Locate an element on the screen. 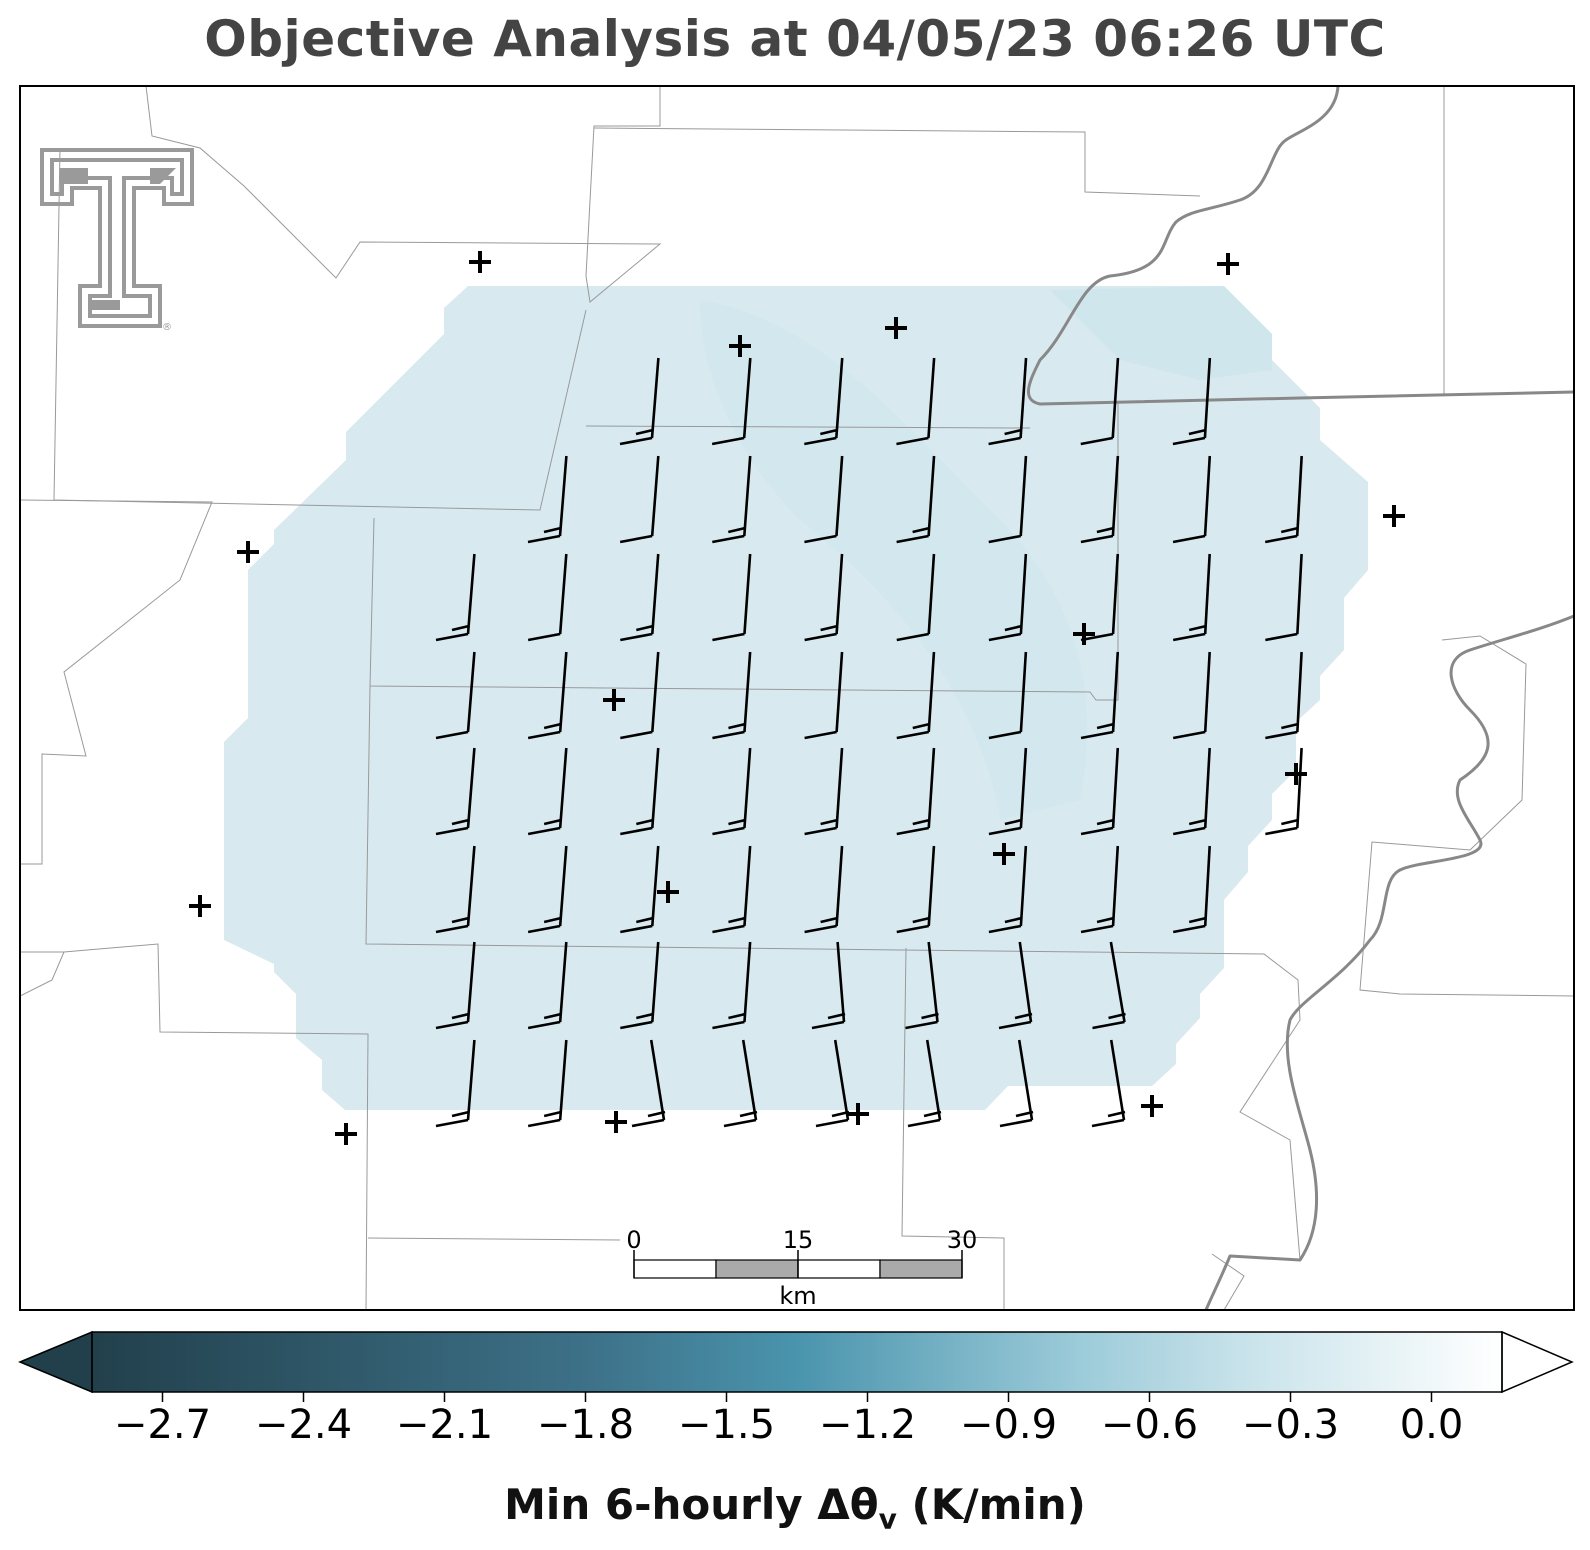 The height and width of the screenshot is (1550, 1590). colorbar-tick-label: −1.8 is located at coordinates (585, 1425).